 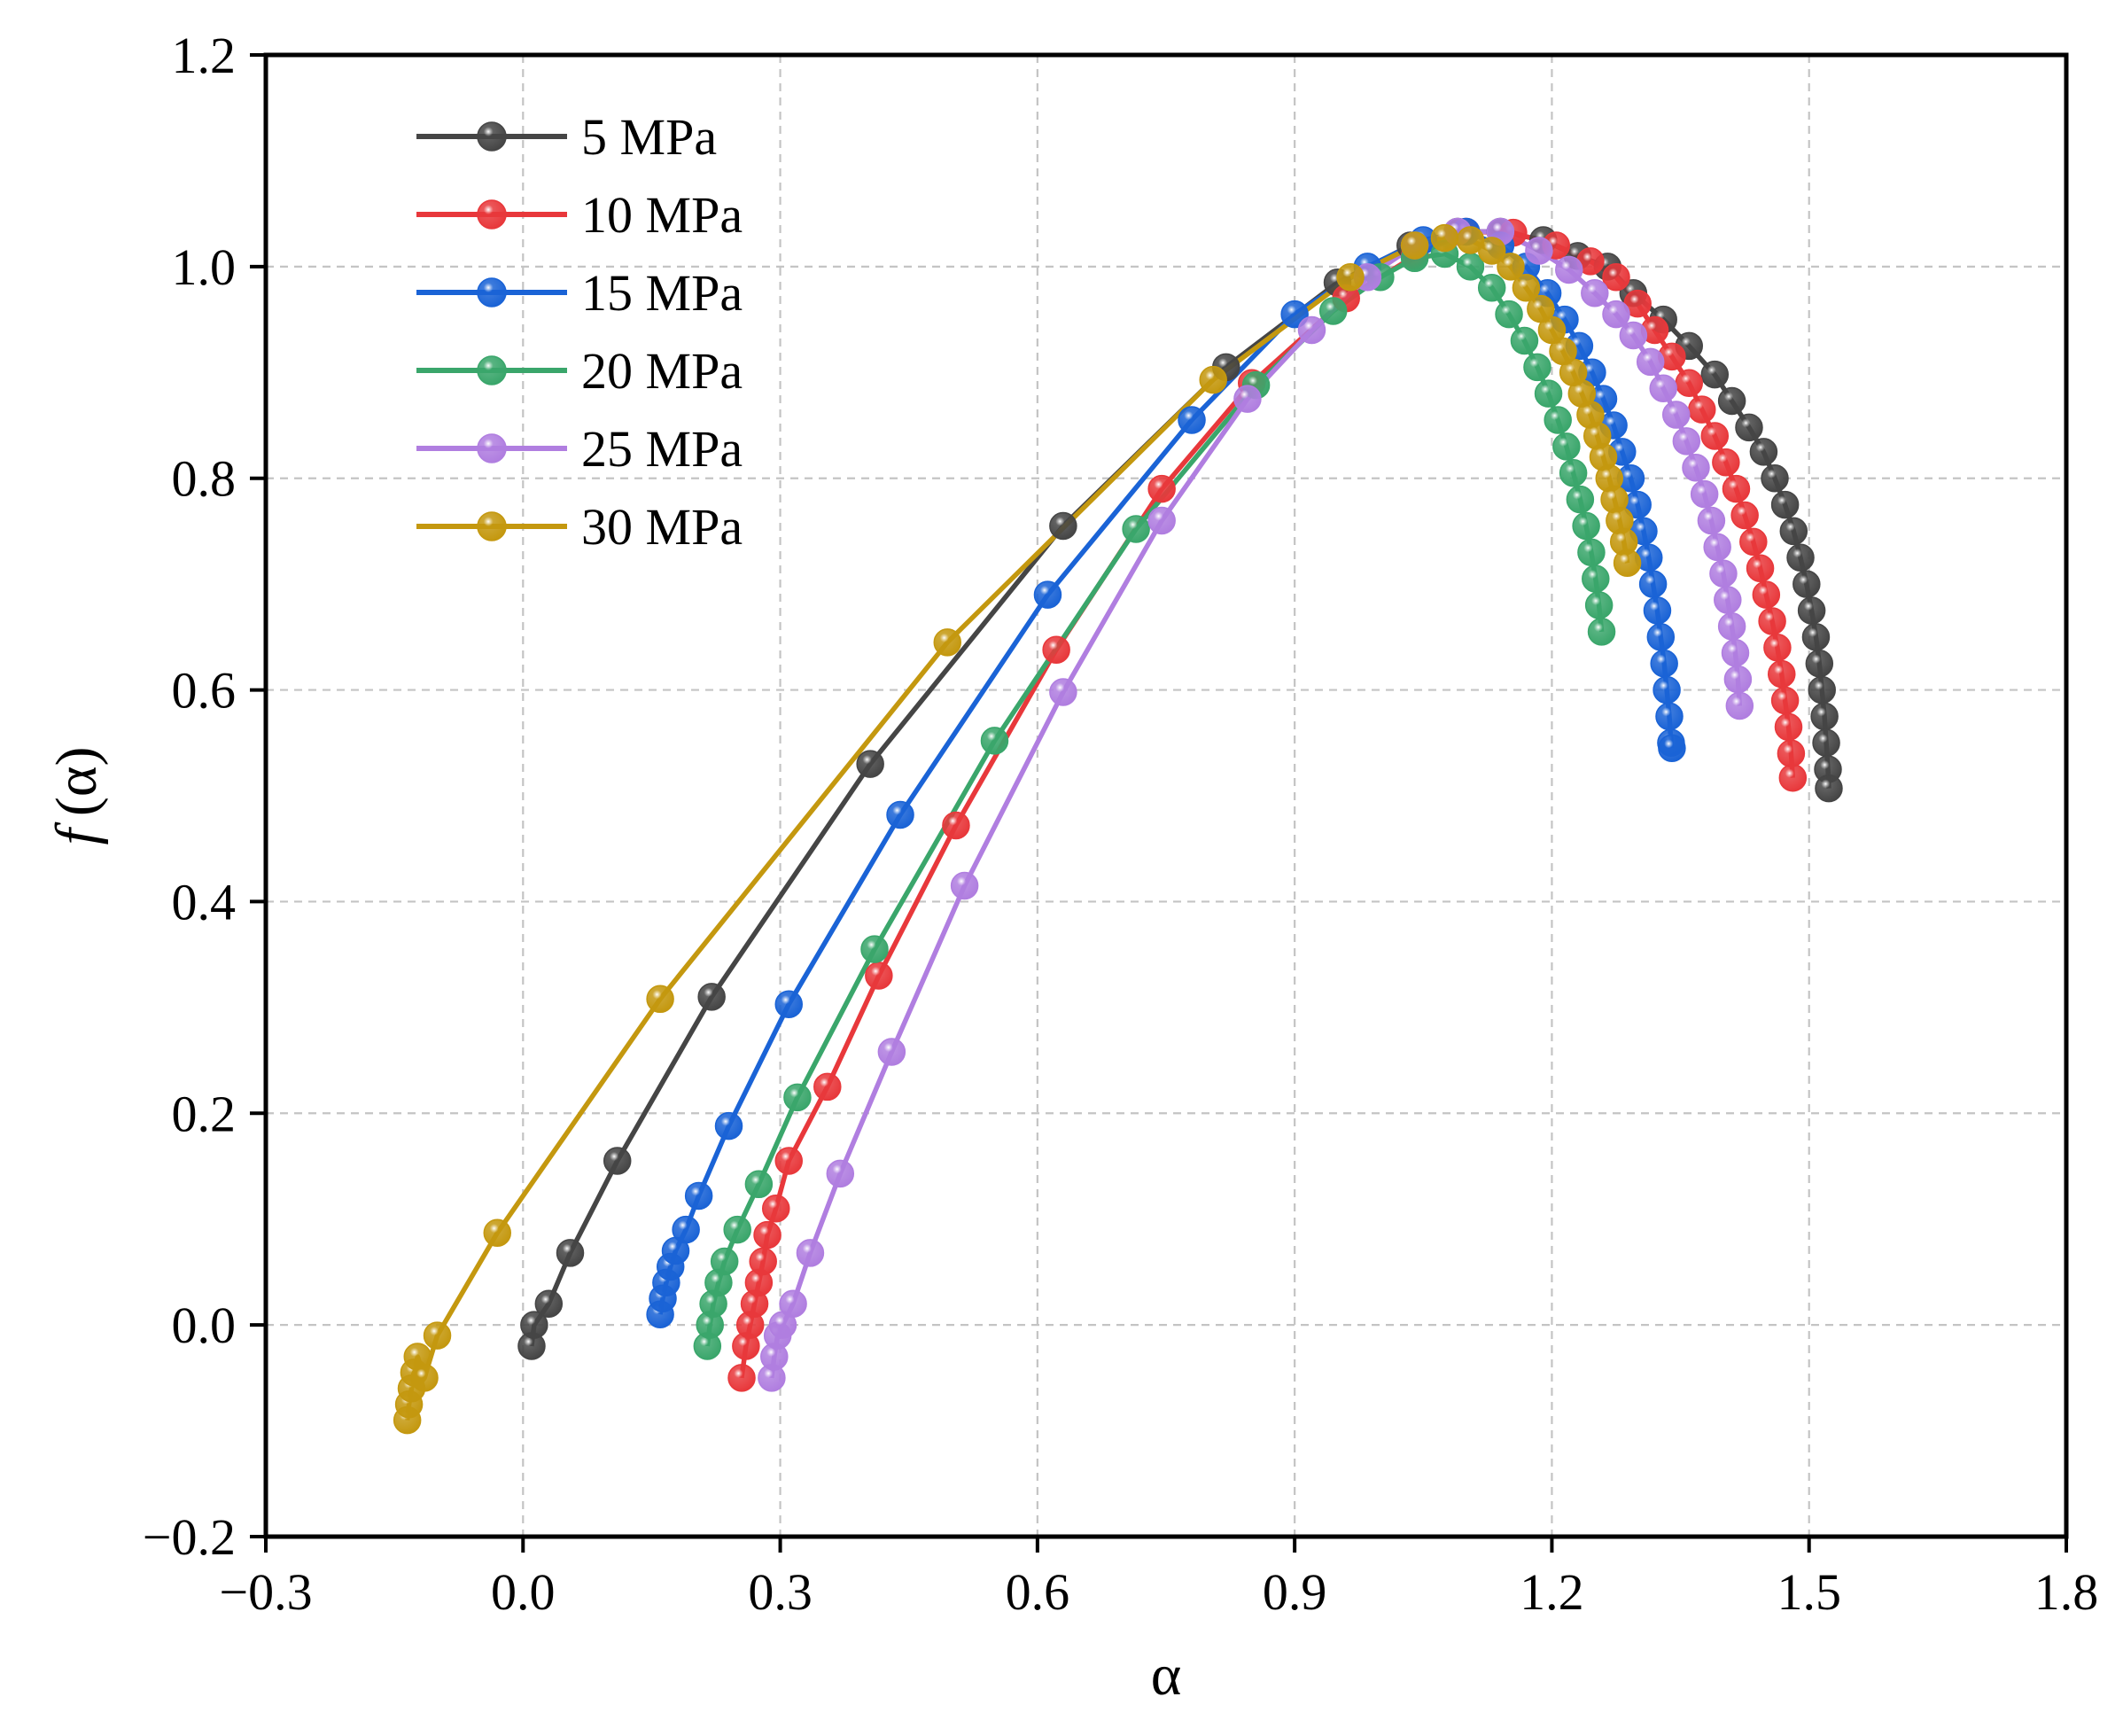 I want to click on y-tick-labels: −0.2 0.0 0.2 0.4 0.6 0.8 1.0 1.2, so click(x=189, y=796).